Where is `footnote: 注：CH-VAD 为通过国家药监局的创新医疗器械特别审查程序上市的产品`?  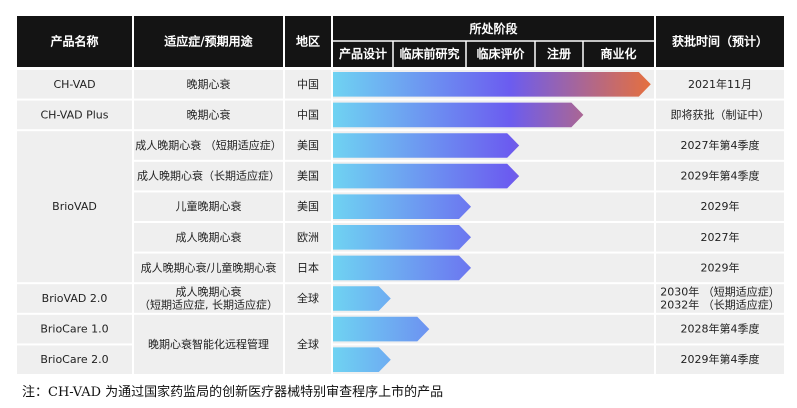
footnote: 注：CH-VAD 为通过国家药监局的创新医疗器械特别审查程序上市的产品 is located at coordinates (233, 392).